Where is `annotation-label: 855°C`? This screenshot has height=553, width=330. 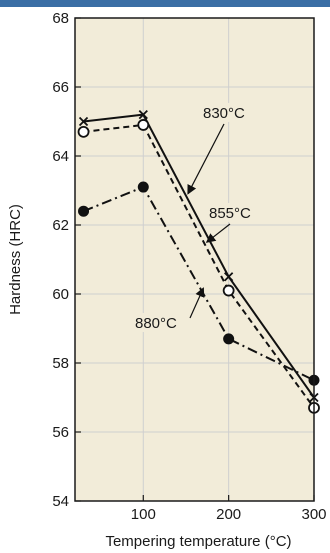 annotation-label: 855°C is located at coordinates (230, 213).